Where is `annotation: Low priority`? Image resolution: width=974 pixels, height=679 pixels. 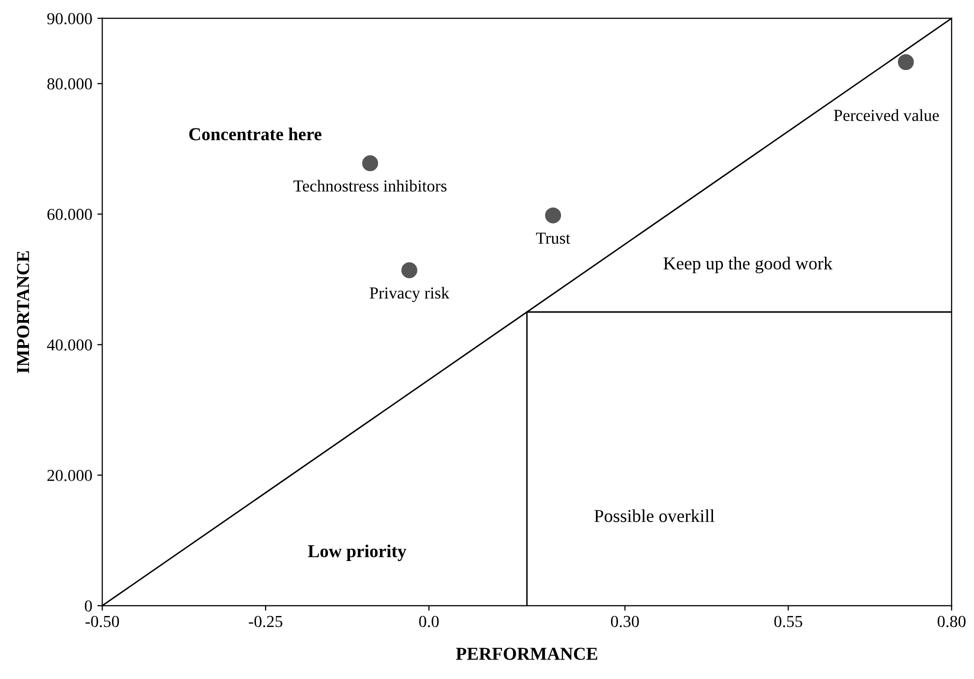 annotation: Low priority is located at coordinates (357, 553).